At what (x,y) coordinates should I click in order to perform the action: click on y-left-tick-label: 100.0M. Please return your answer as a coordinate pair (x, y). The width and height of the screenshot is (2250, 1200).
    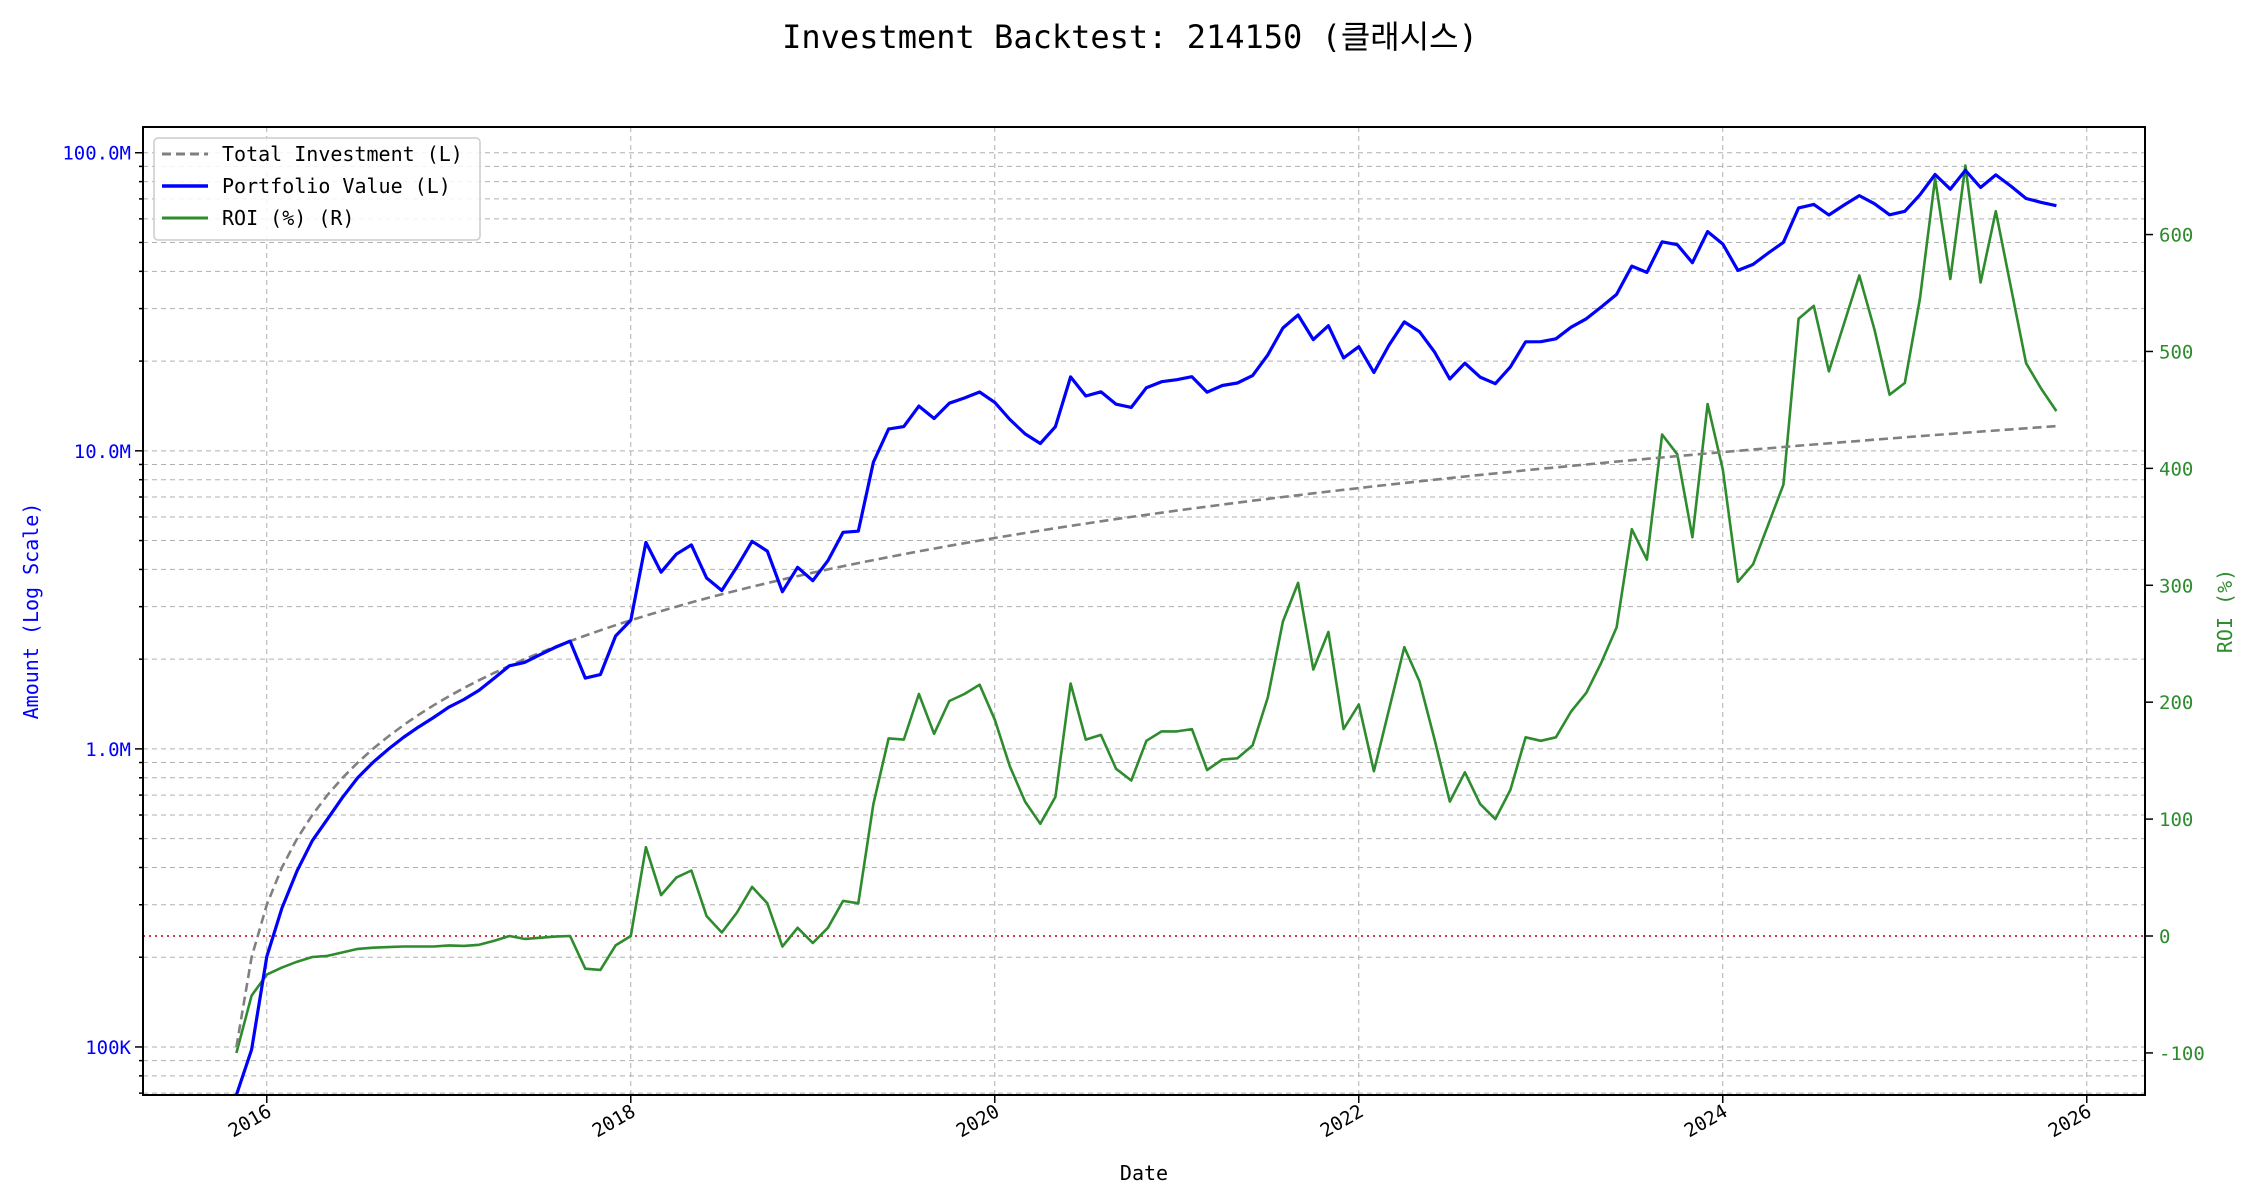
    Looking at the image, I should click on (96, 154).